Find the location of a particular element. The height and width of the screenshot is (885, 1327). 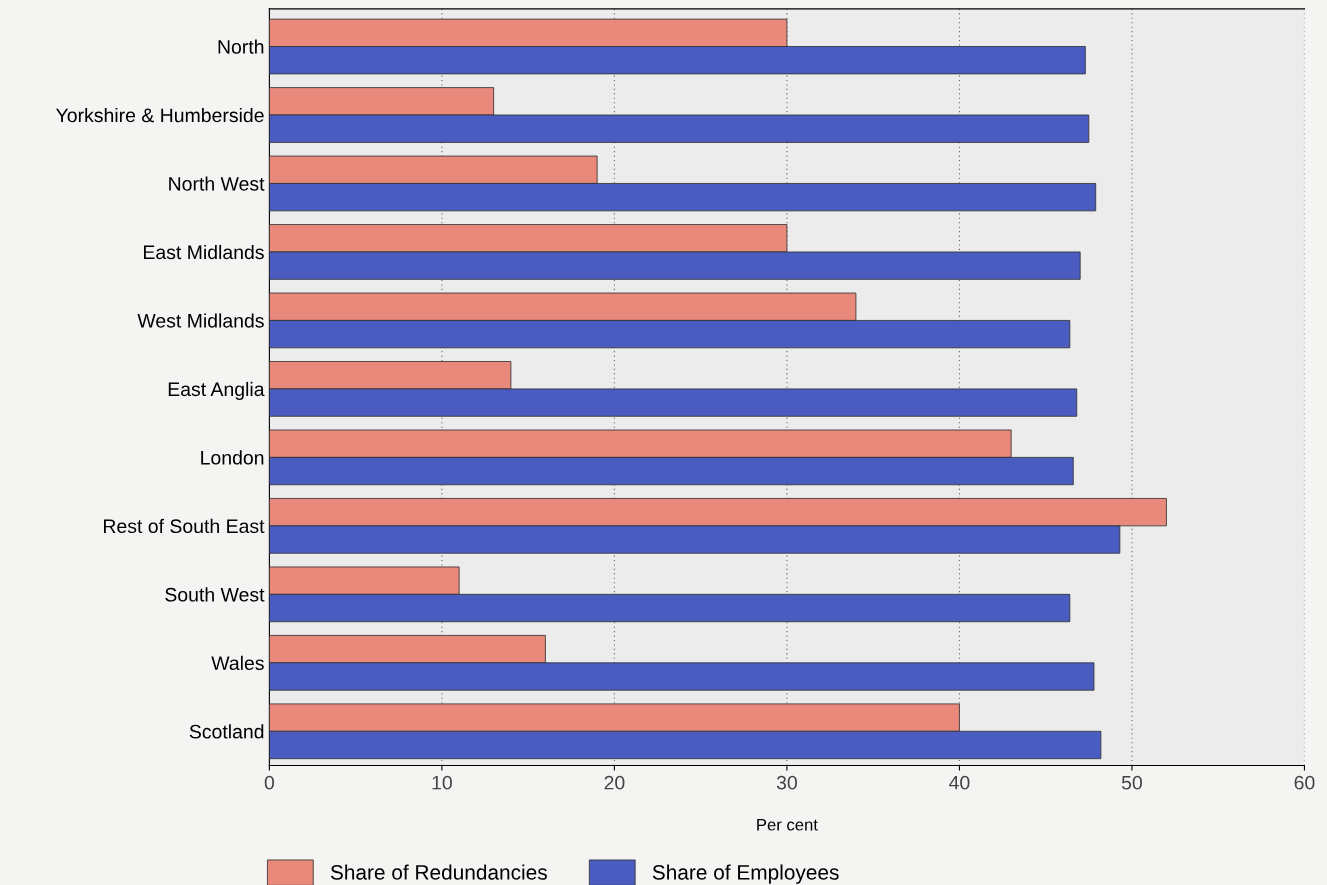

y-tick-label: North is located at coordinates (241, 46).